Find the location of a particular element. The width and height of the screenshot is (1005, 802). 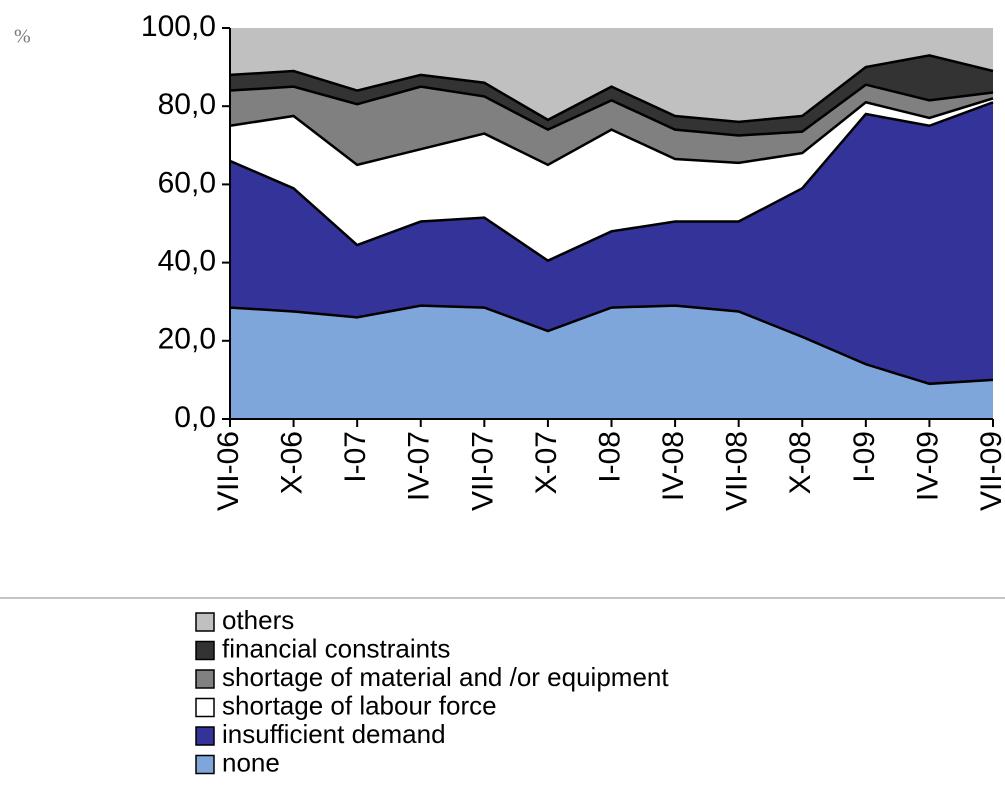

y-tick-label: 40,0 is located at coordinates (187, 261).